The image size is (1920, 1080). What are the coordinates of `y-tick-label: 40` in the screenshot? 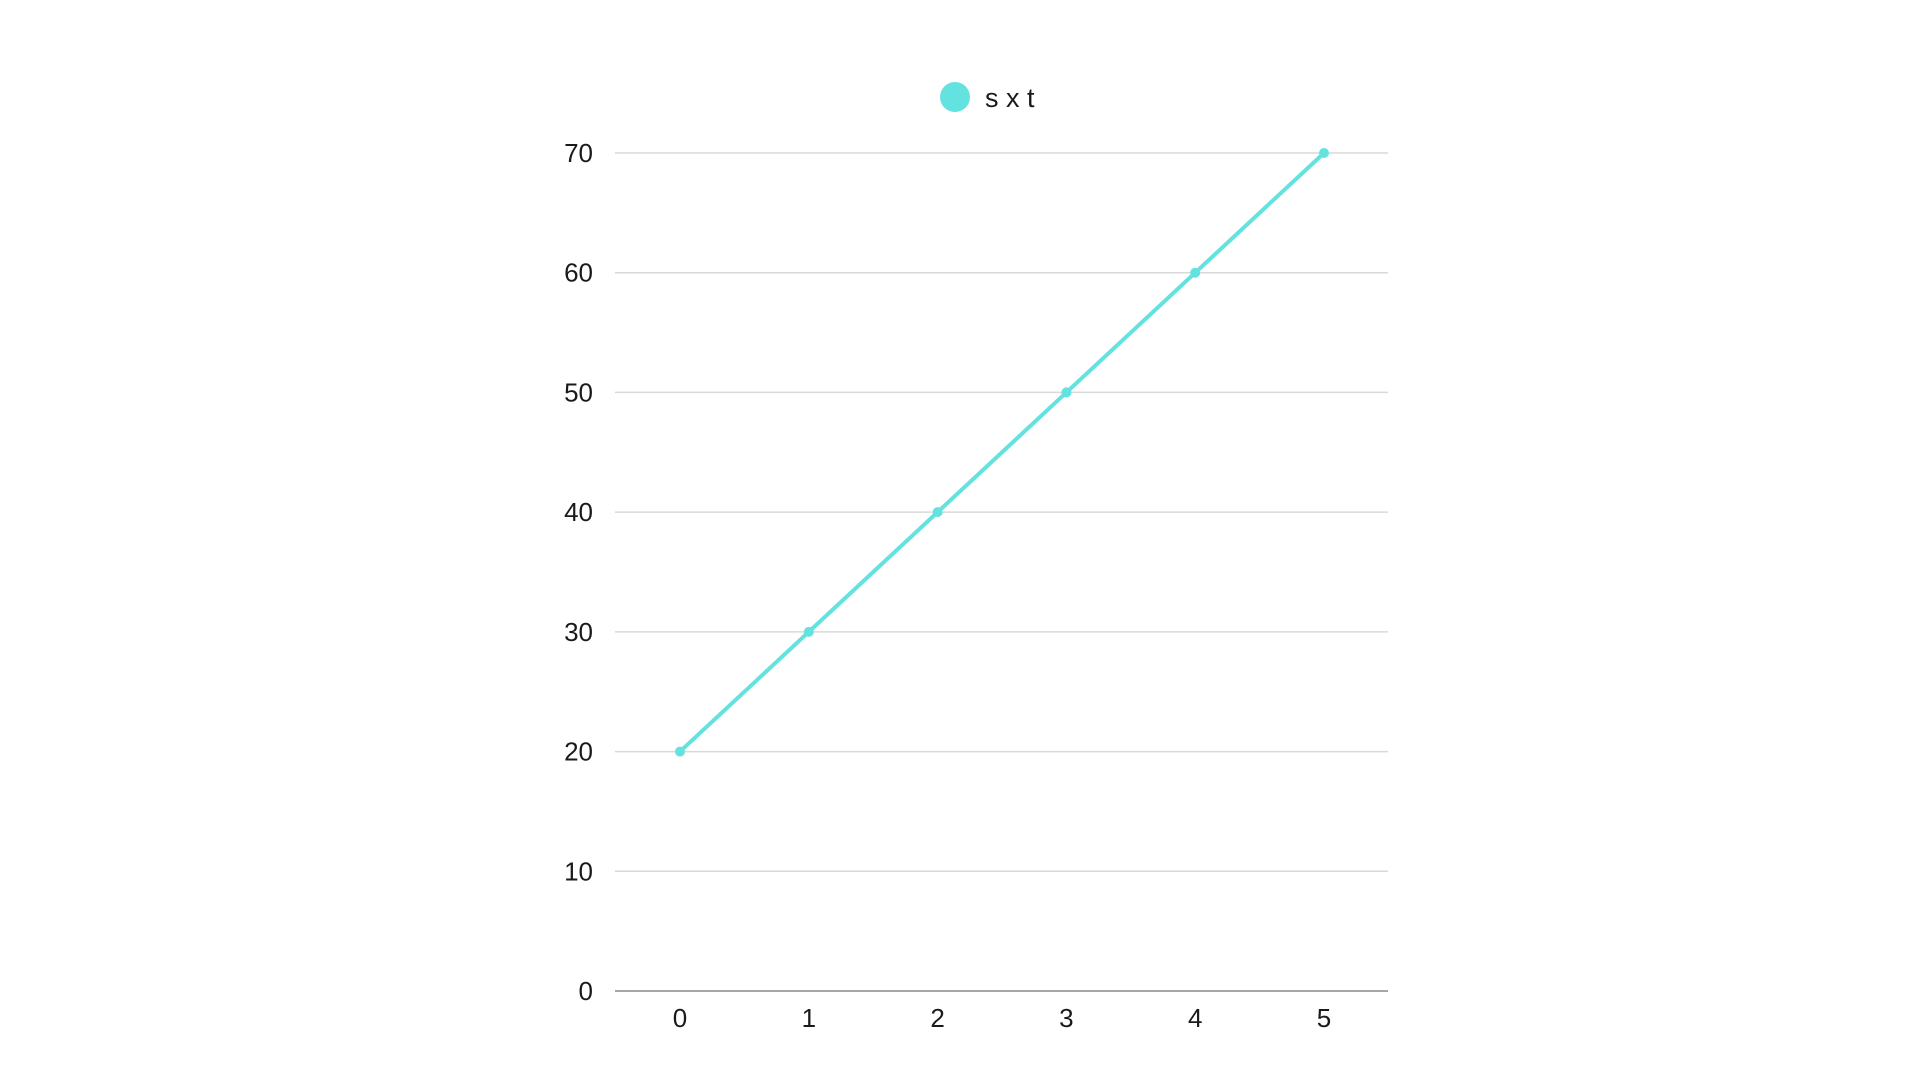 It's located at (578, 512).